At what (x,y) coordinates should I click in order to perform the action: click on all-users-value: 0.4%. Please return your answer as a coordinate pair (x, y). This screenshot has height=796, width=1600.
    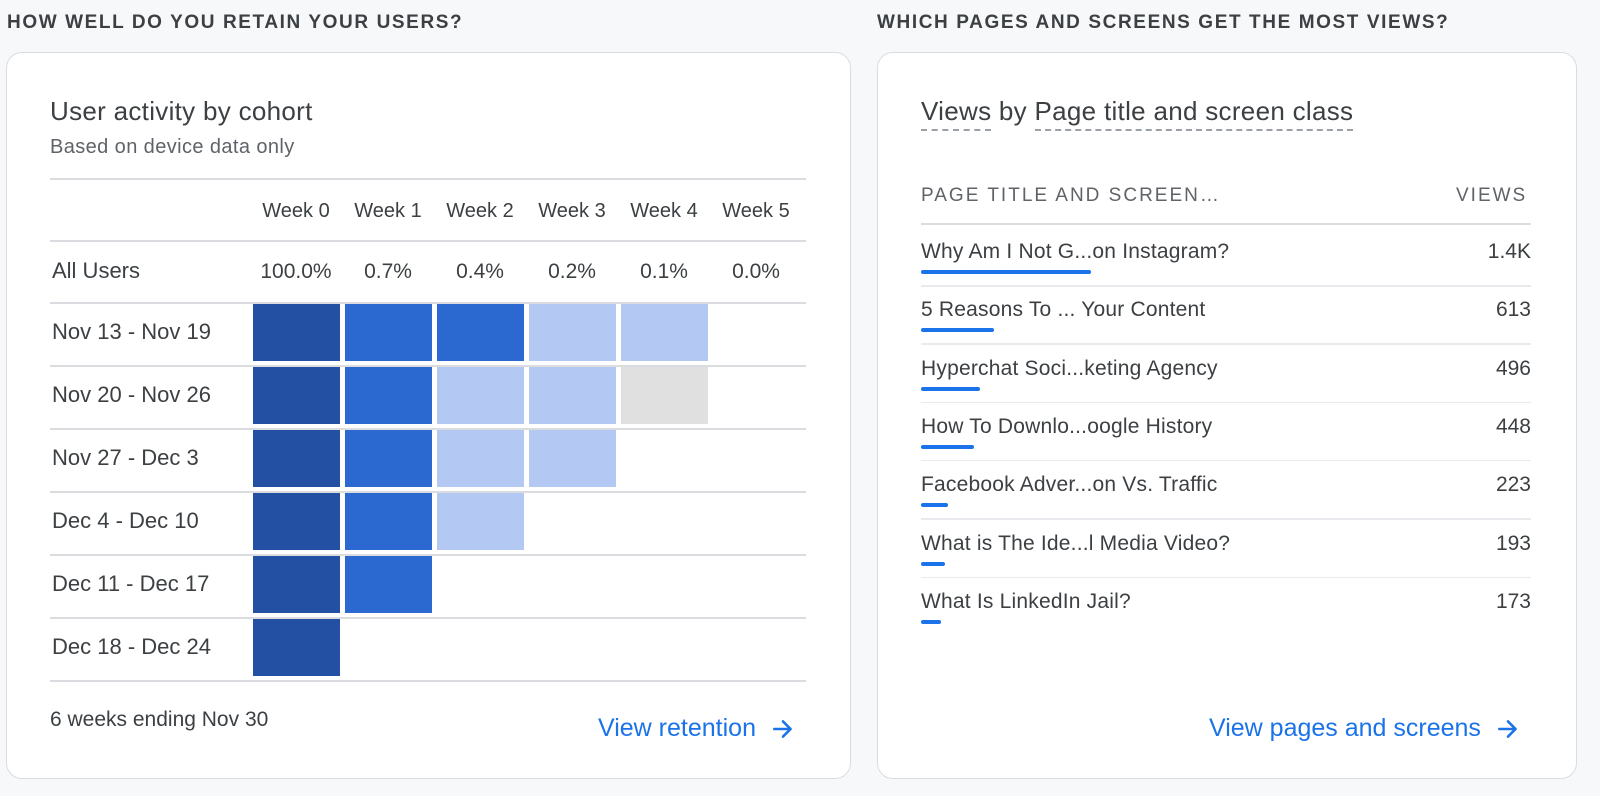
    Looking at the image, I should click on (480, 271).